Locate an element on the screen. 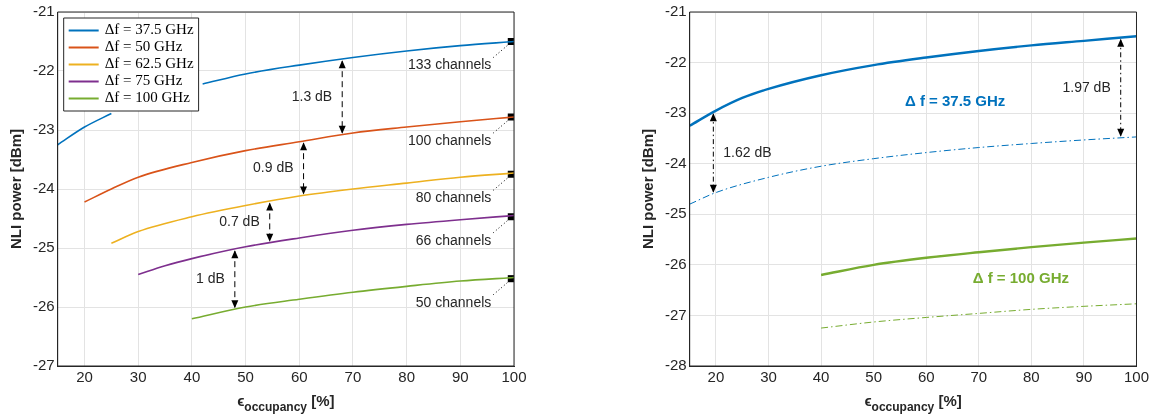  legend-label: Δf = 37.5 GHz is located at coordinates (149, 29).